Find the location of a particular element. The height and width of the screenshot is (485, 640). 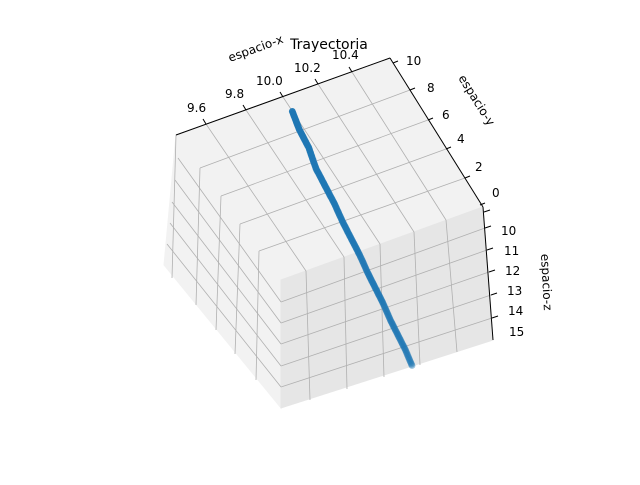

z-tick-label: 12 is located at coordinates (512, 271).